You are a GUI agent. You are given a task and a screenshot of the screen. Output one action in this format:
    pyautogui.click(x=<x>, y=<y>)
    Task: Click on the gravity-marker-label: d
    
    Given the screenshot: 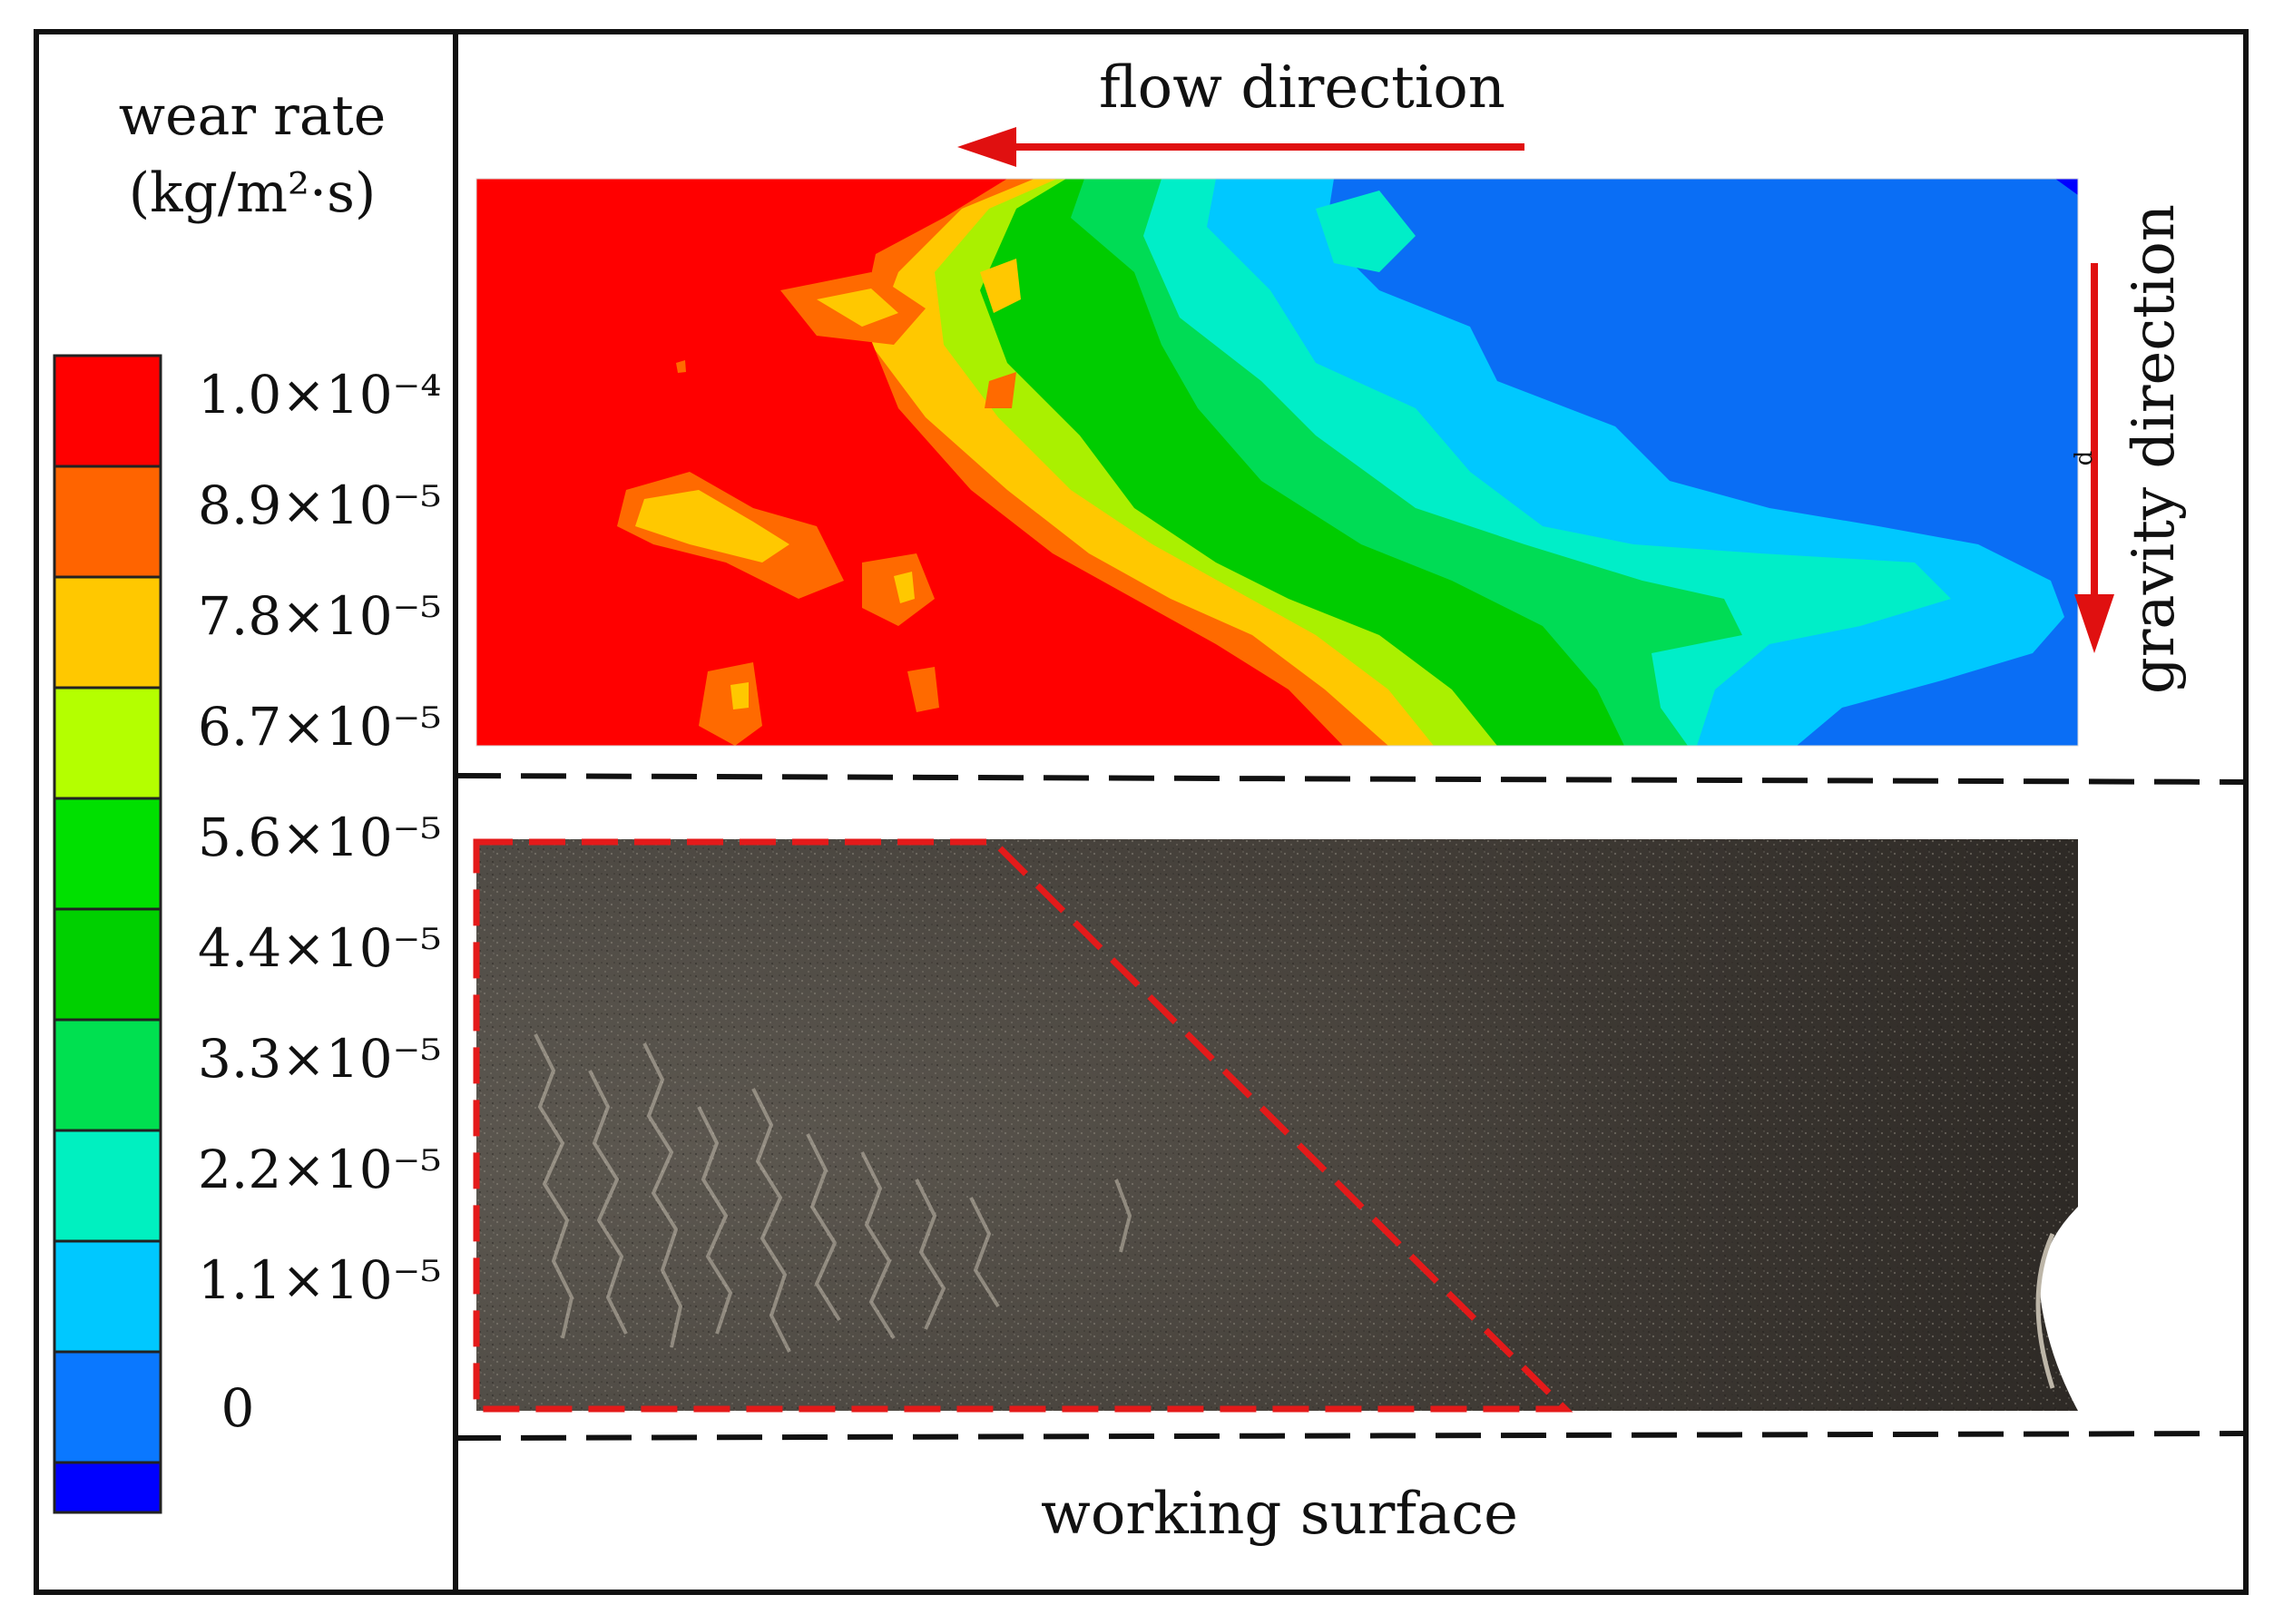 What is the action you would take?
    pyautogui.click(x=2084, y=458)
    